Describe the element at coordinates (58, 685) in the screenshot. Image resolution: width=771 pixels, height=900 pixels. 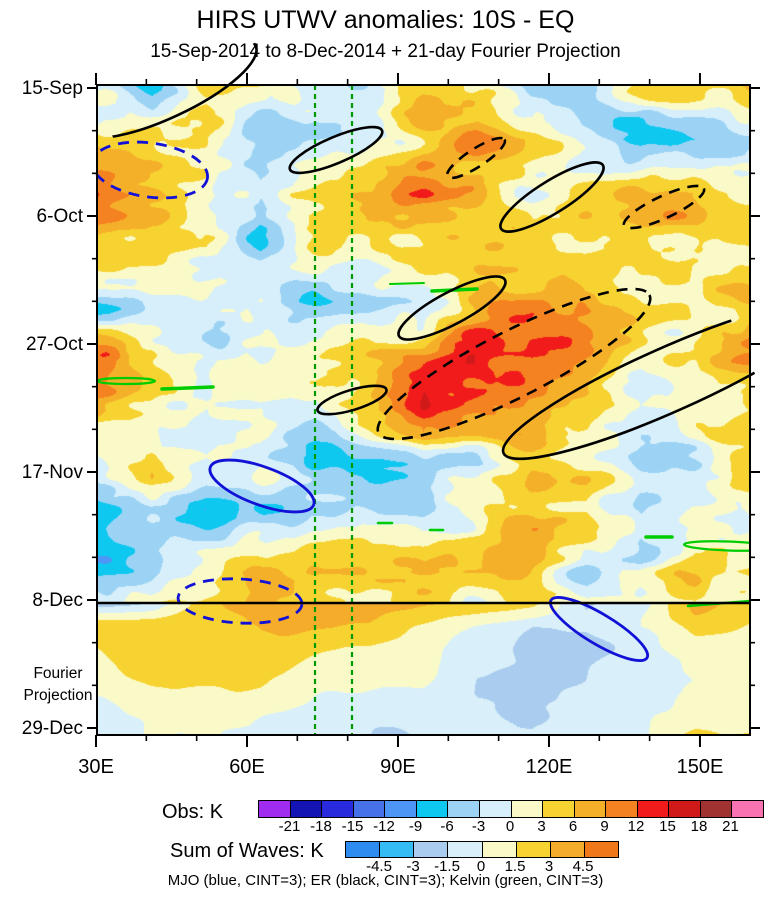
I see `fourier-projection-annotation: Fourier Projection` at that location.